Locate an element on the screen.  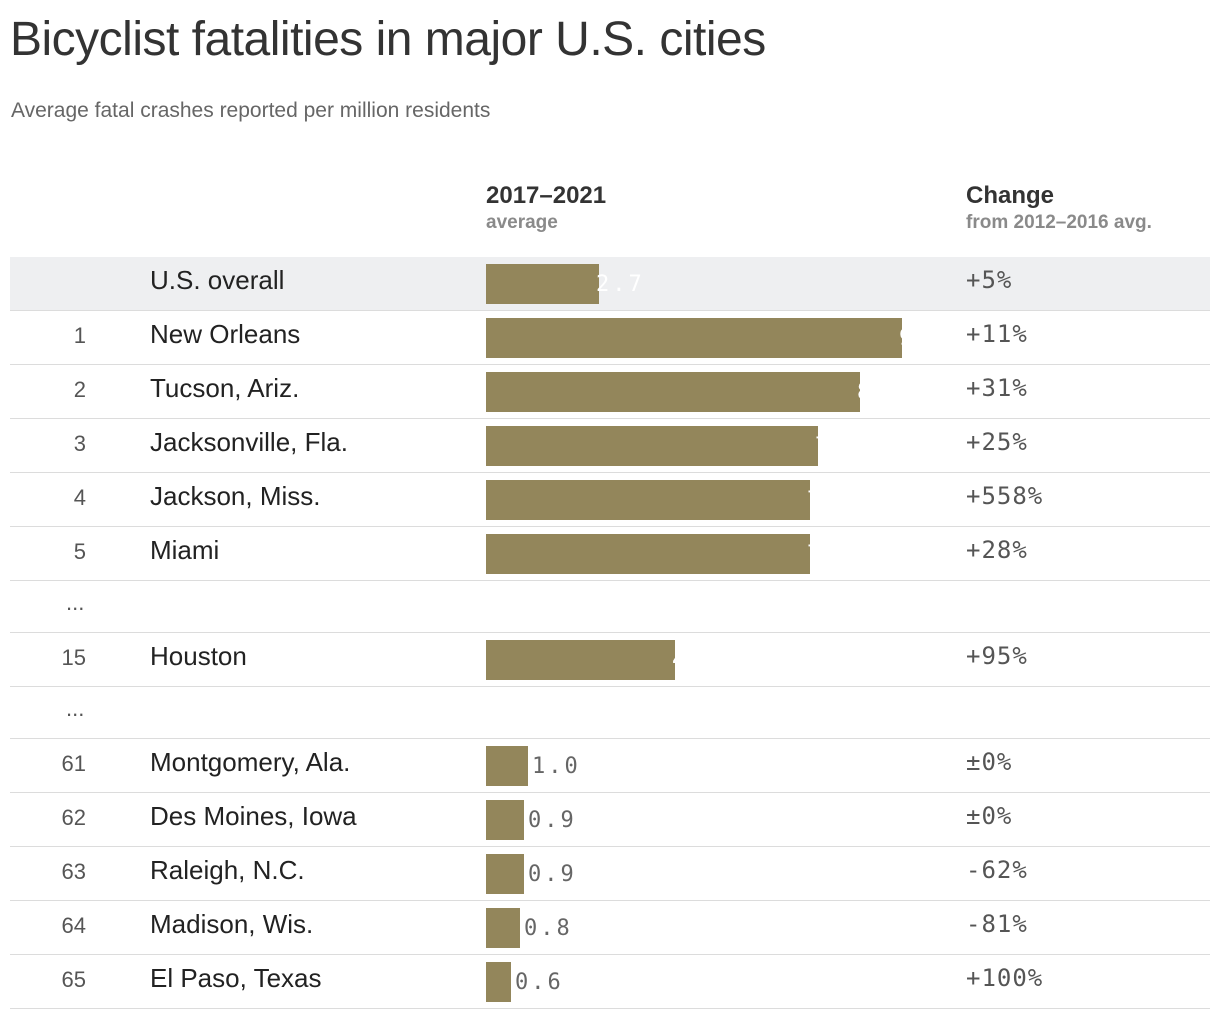
table-row: U.S. overall 2.7 +5% is located at coordinates (610, 284).